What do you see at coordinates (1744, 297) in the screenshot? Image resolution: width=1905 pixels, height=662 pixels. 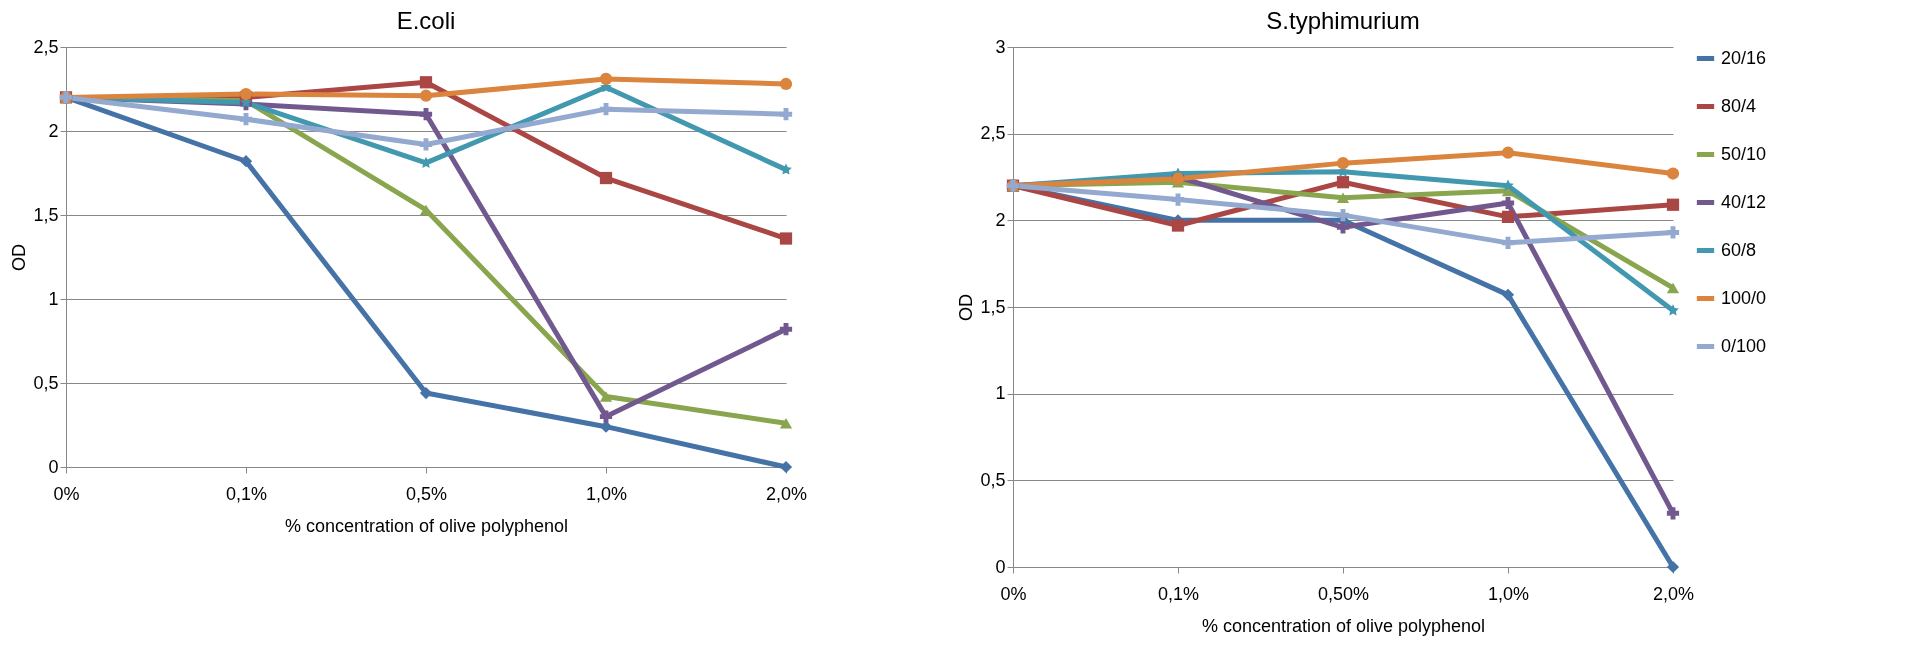 I see `legend-label: 100/0` at bounding box center [1744, 297].